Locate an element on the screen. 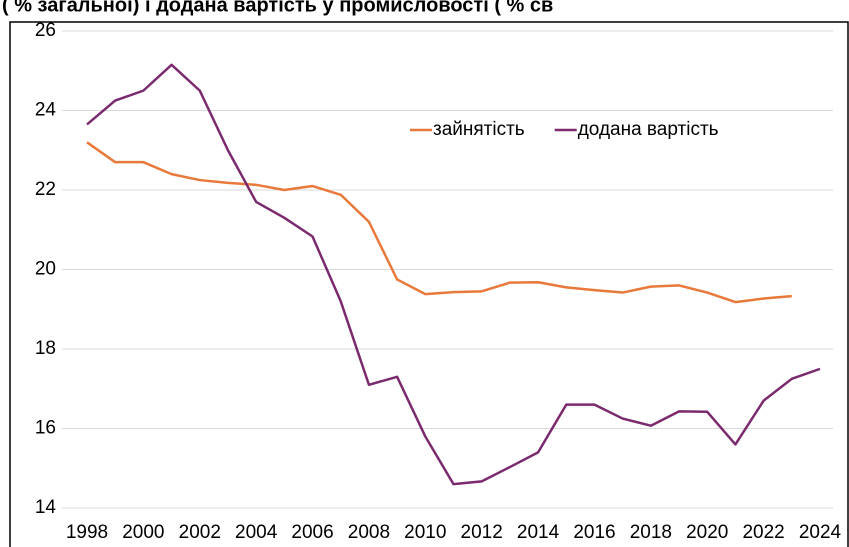 Image resolution: width=849 pixels, height=547 pixels. y-tick-label: 14 is located at coordinates (46, 507).